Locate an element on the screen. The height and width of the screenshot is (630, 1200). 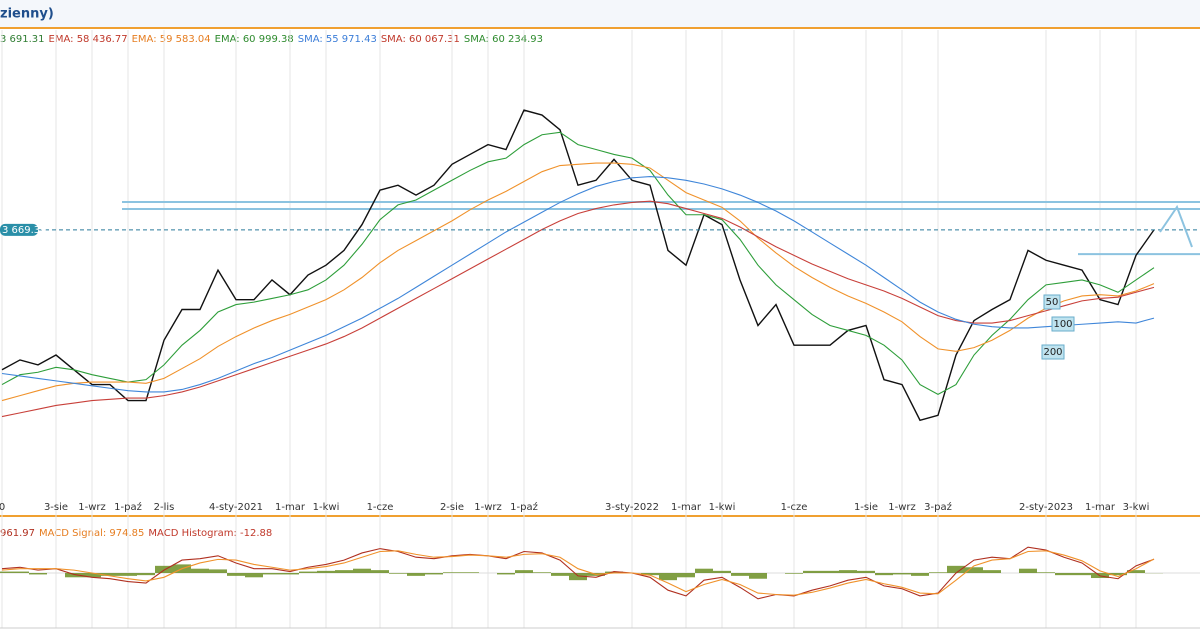
price-tag-label: 3 669.39 is located at coordinates (24, 230).